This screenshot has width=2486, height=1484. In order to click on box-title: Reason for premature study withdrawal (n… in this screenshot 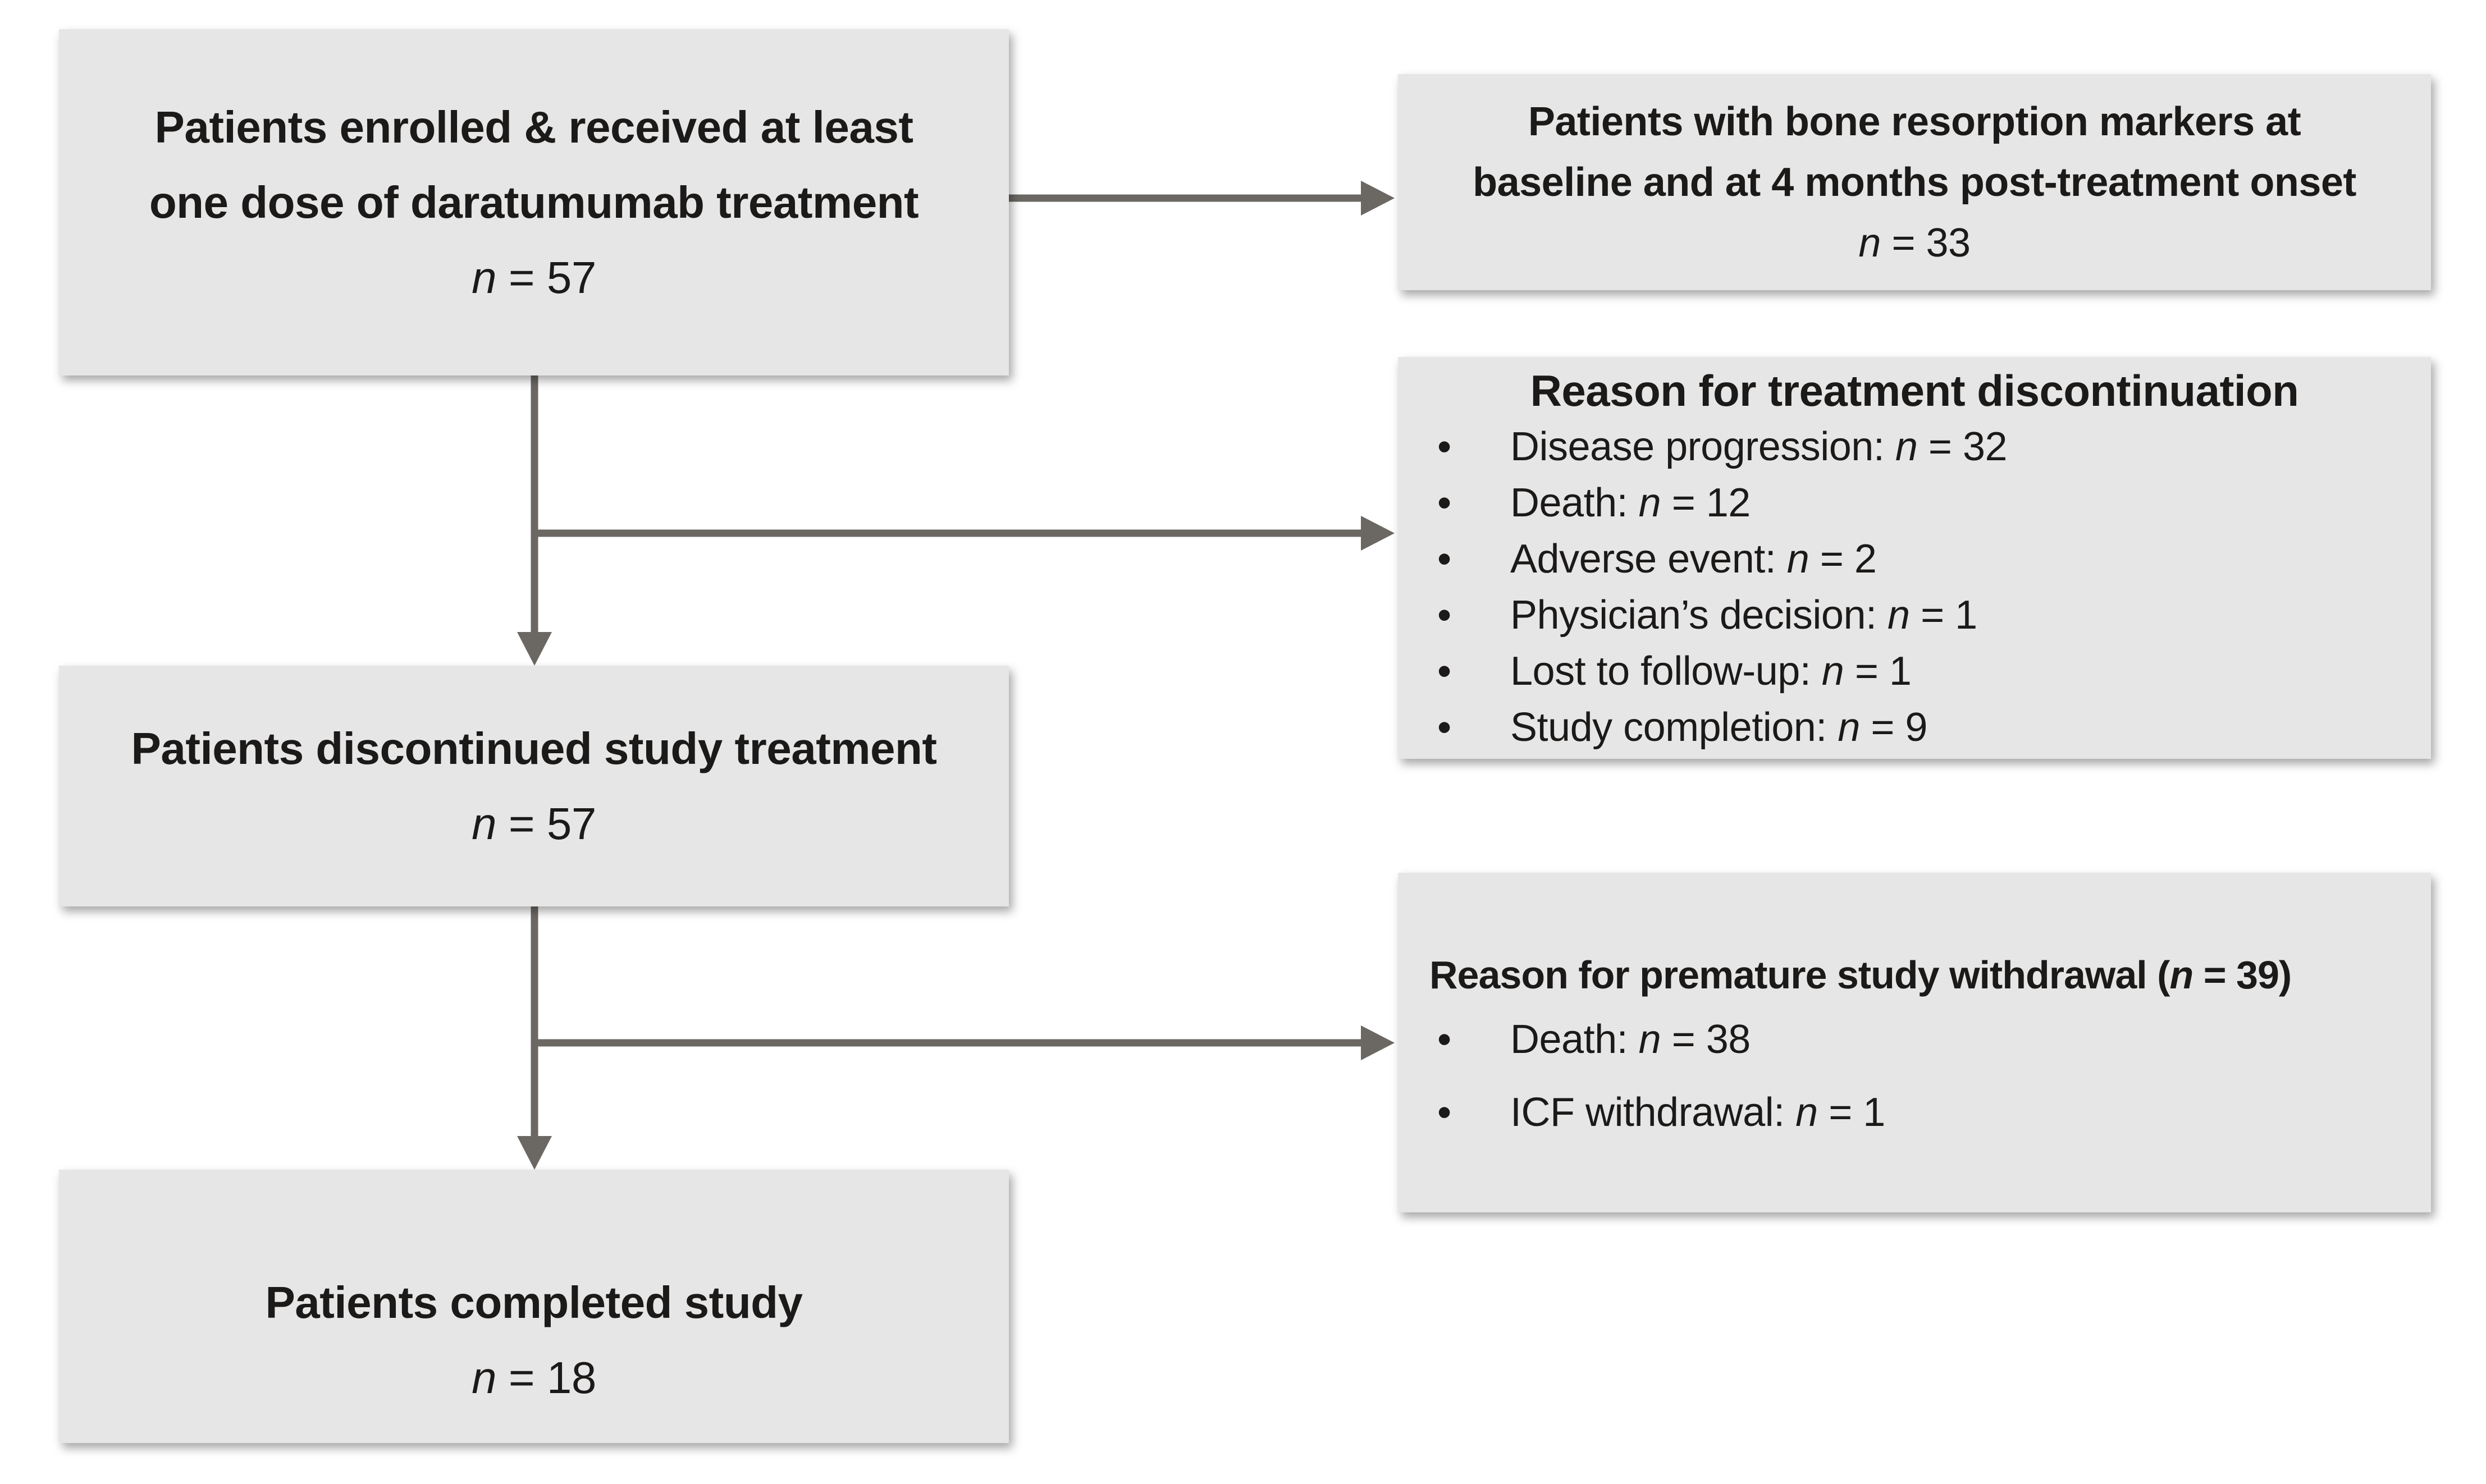, I will do `click(1914, 975)`.